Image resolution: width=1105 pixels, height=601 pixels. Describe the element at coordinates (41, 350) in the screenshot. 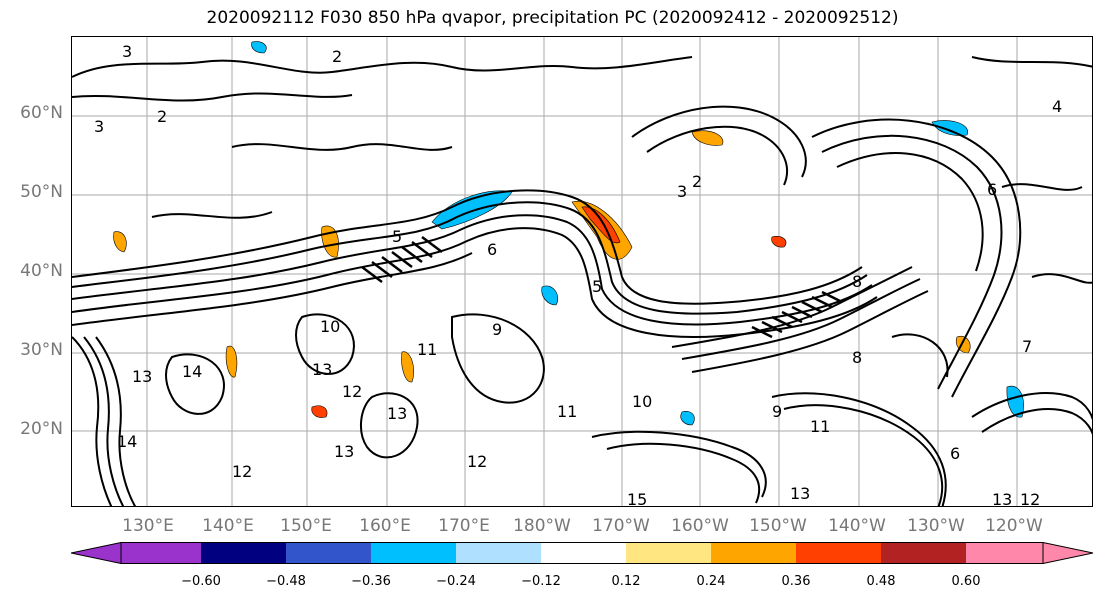

I see `lat-label-30n: 30°N` at that location.